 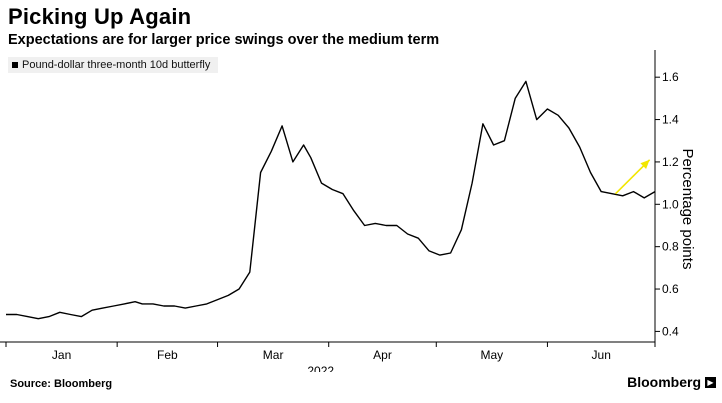 I want to click on y-tick-label: 1.0, so click(x=670, y=204).